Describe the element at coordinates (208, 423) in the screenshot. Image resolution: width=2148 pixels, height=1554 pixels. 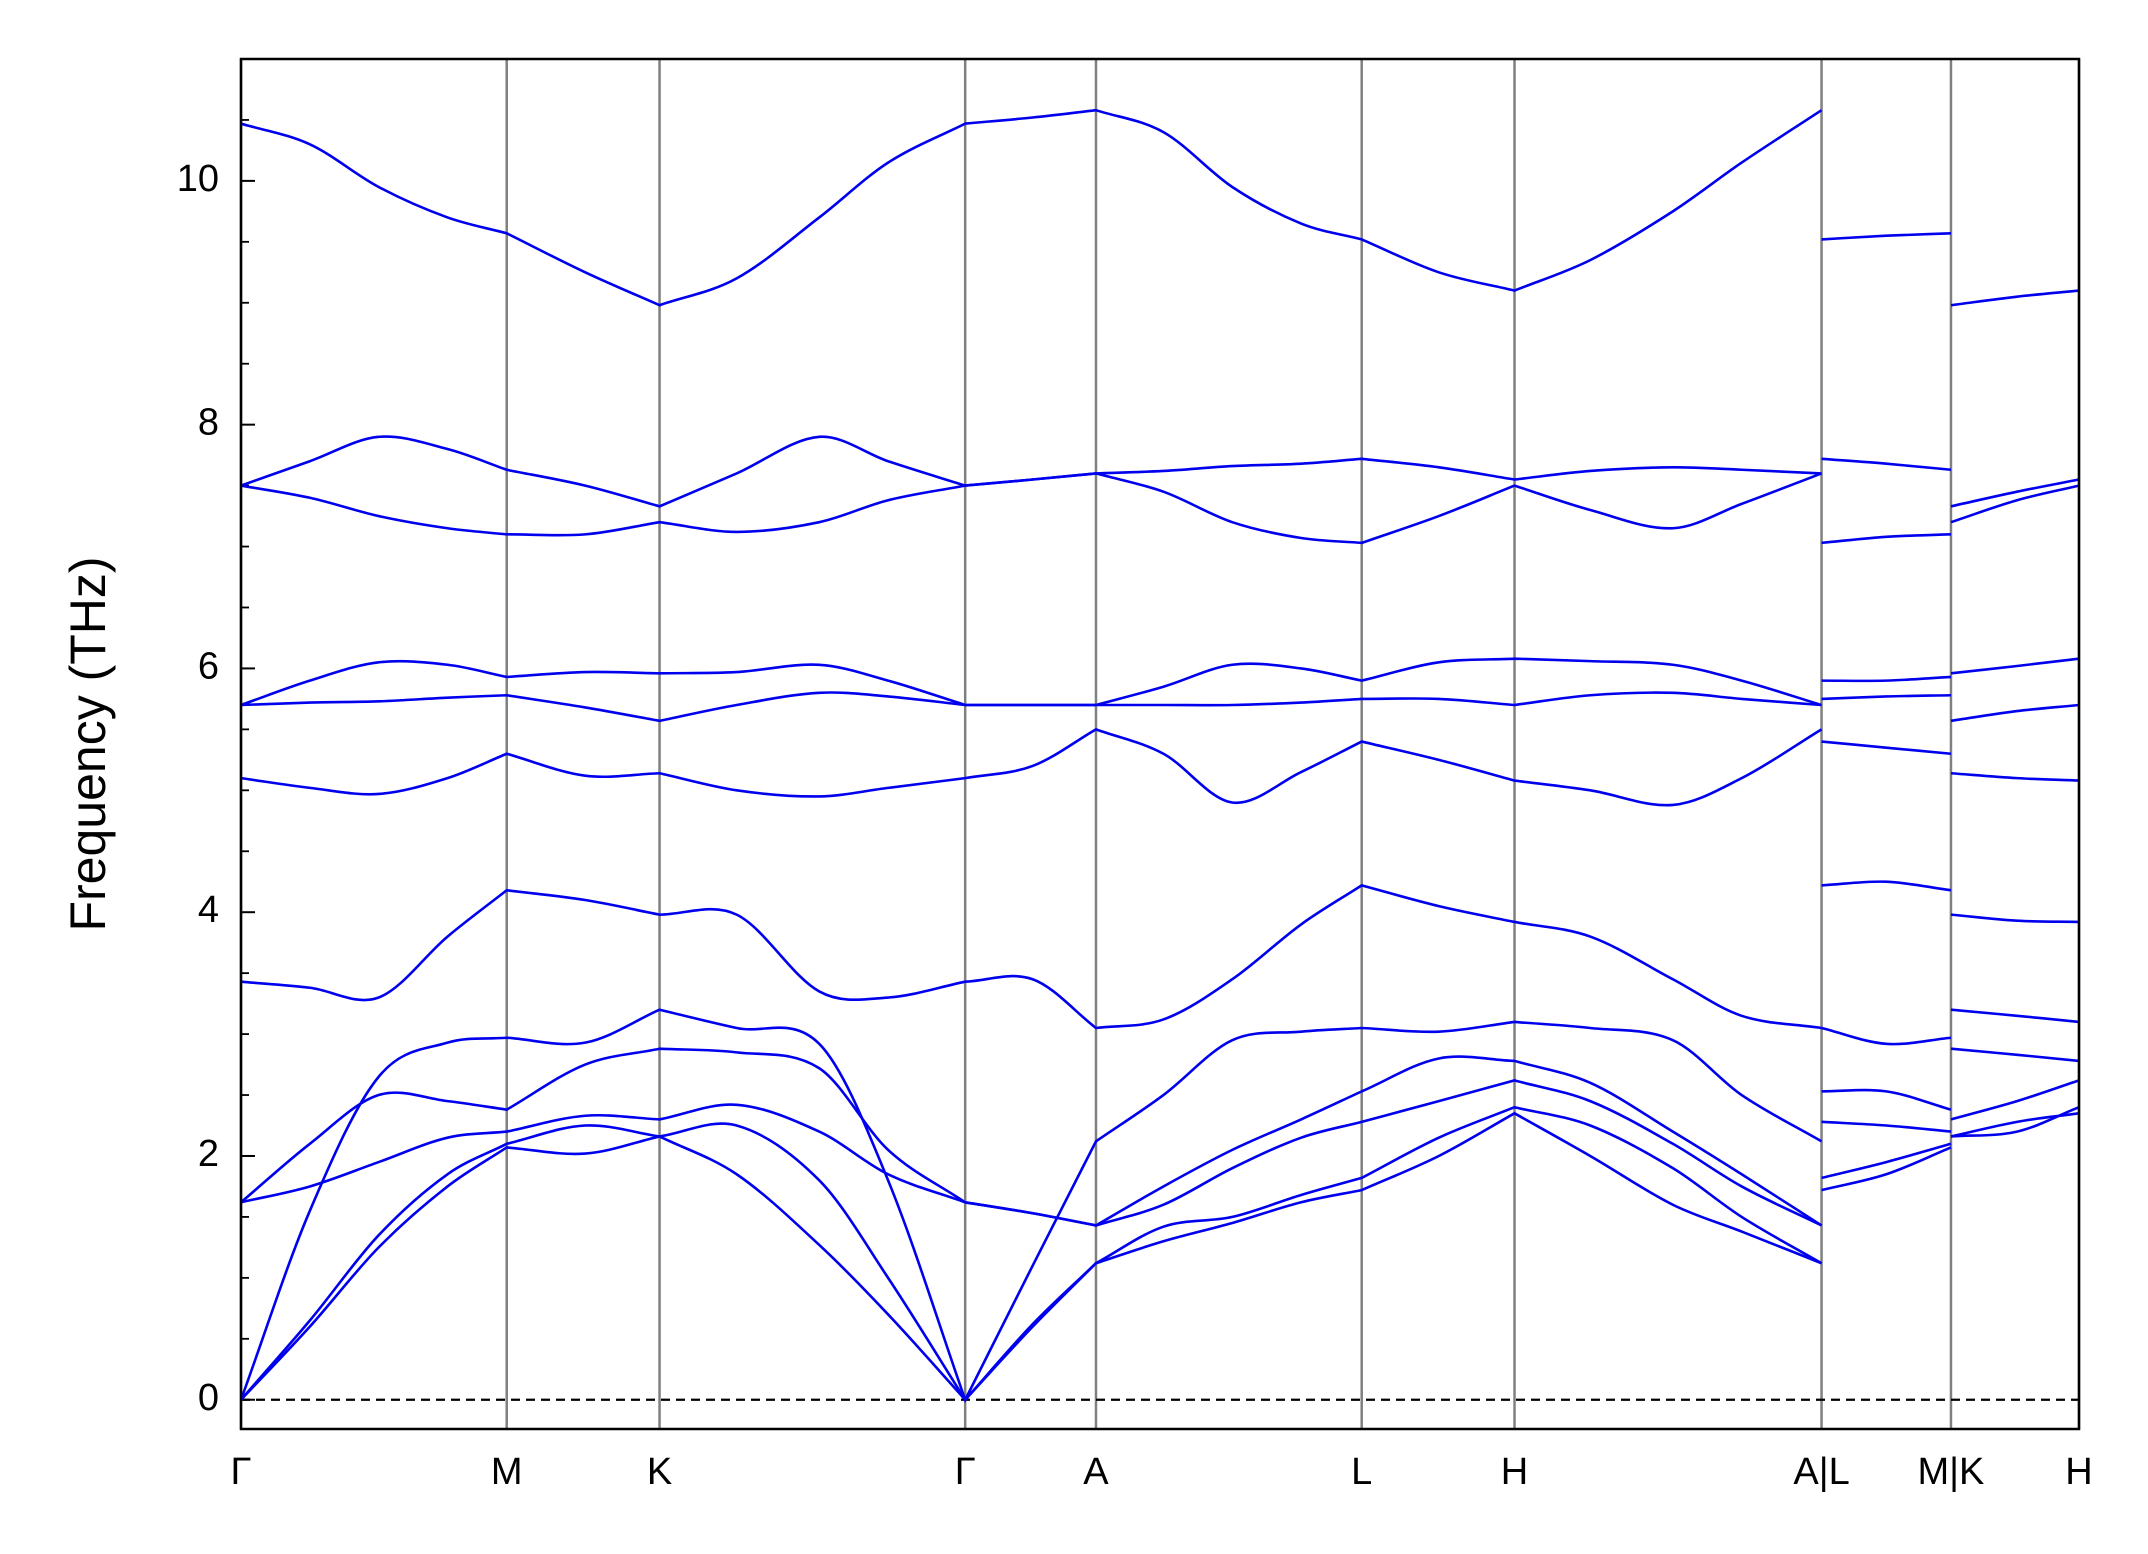
I see `y-tick-label: 8` at that location.